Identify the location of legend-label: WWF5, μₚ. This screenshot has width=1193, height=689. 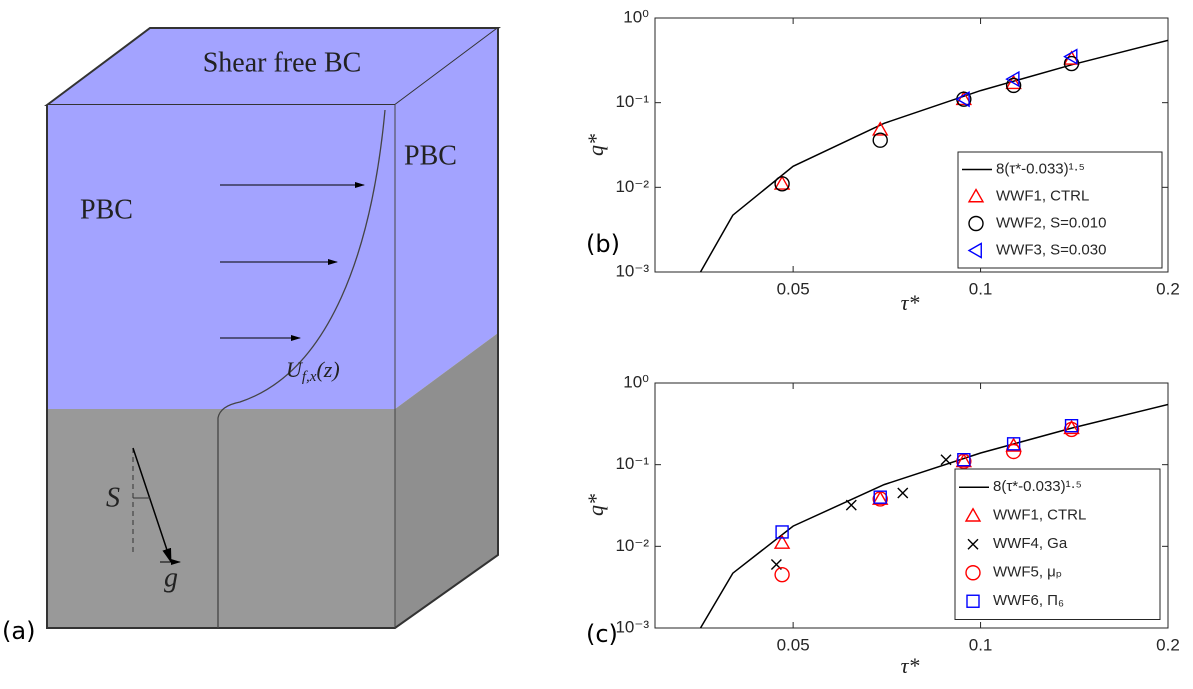
(1027, 572).